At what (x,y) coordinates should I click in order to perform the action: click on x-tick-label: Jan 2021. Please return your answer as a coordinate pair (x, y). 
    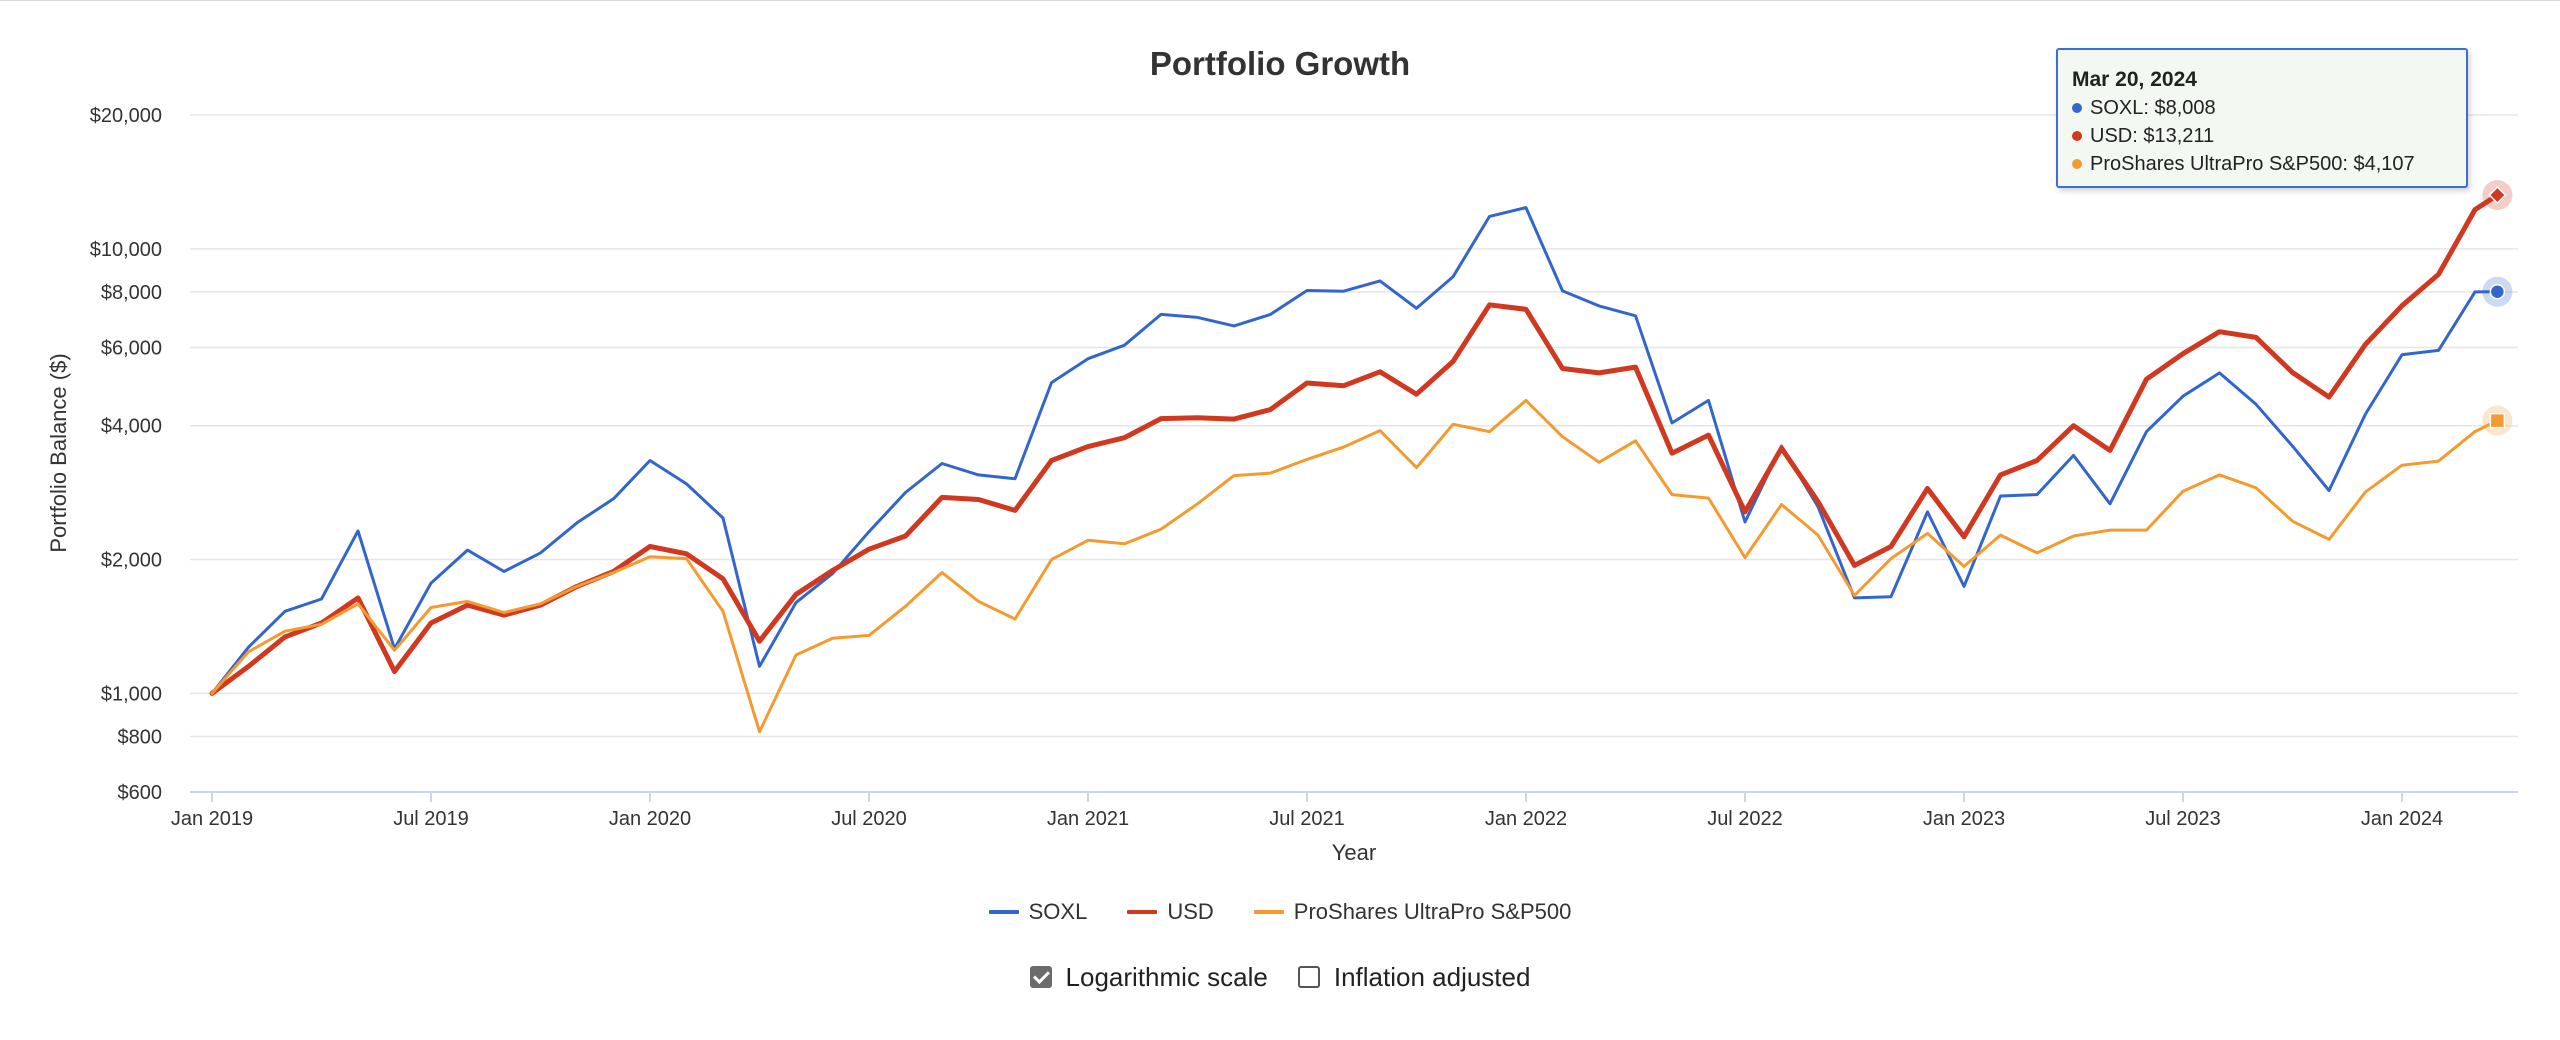
    Looking at the image, I should click on (1088, 819).